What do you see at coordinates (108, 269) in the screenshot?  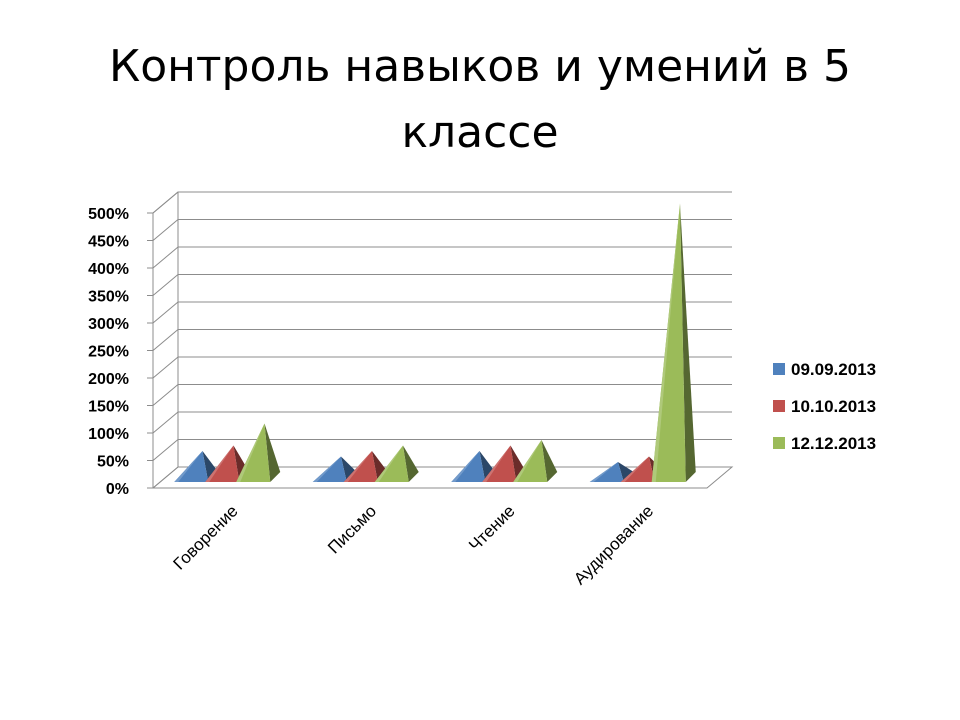 I see `y-tick-label: 400%` at bounding box center [108, 269].